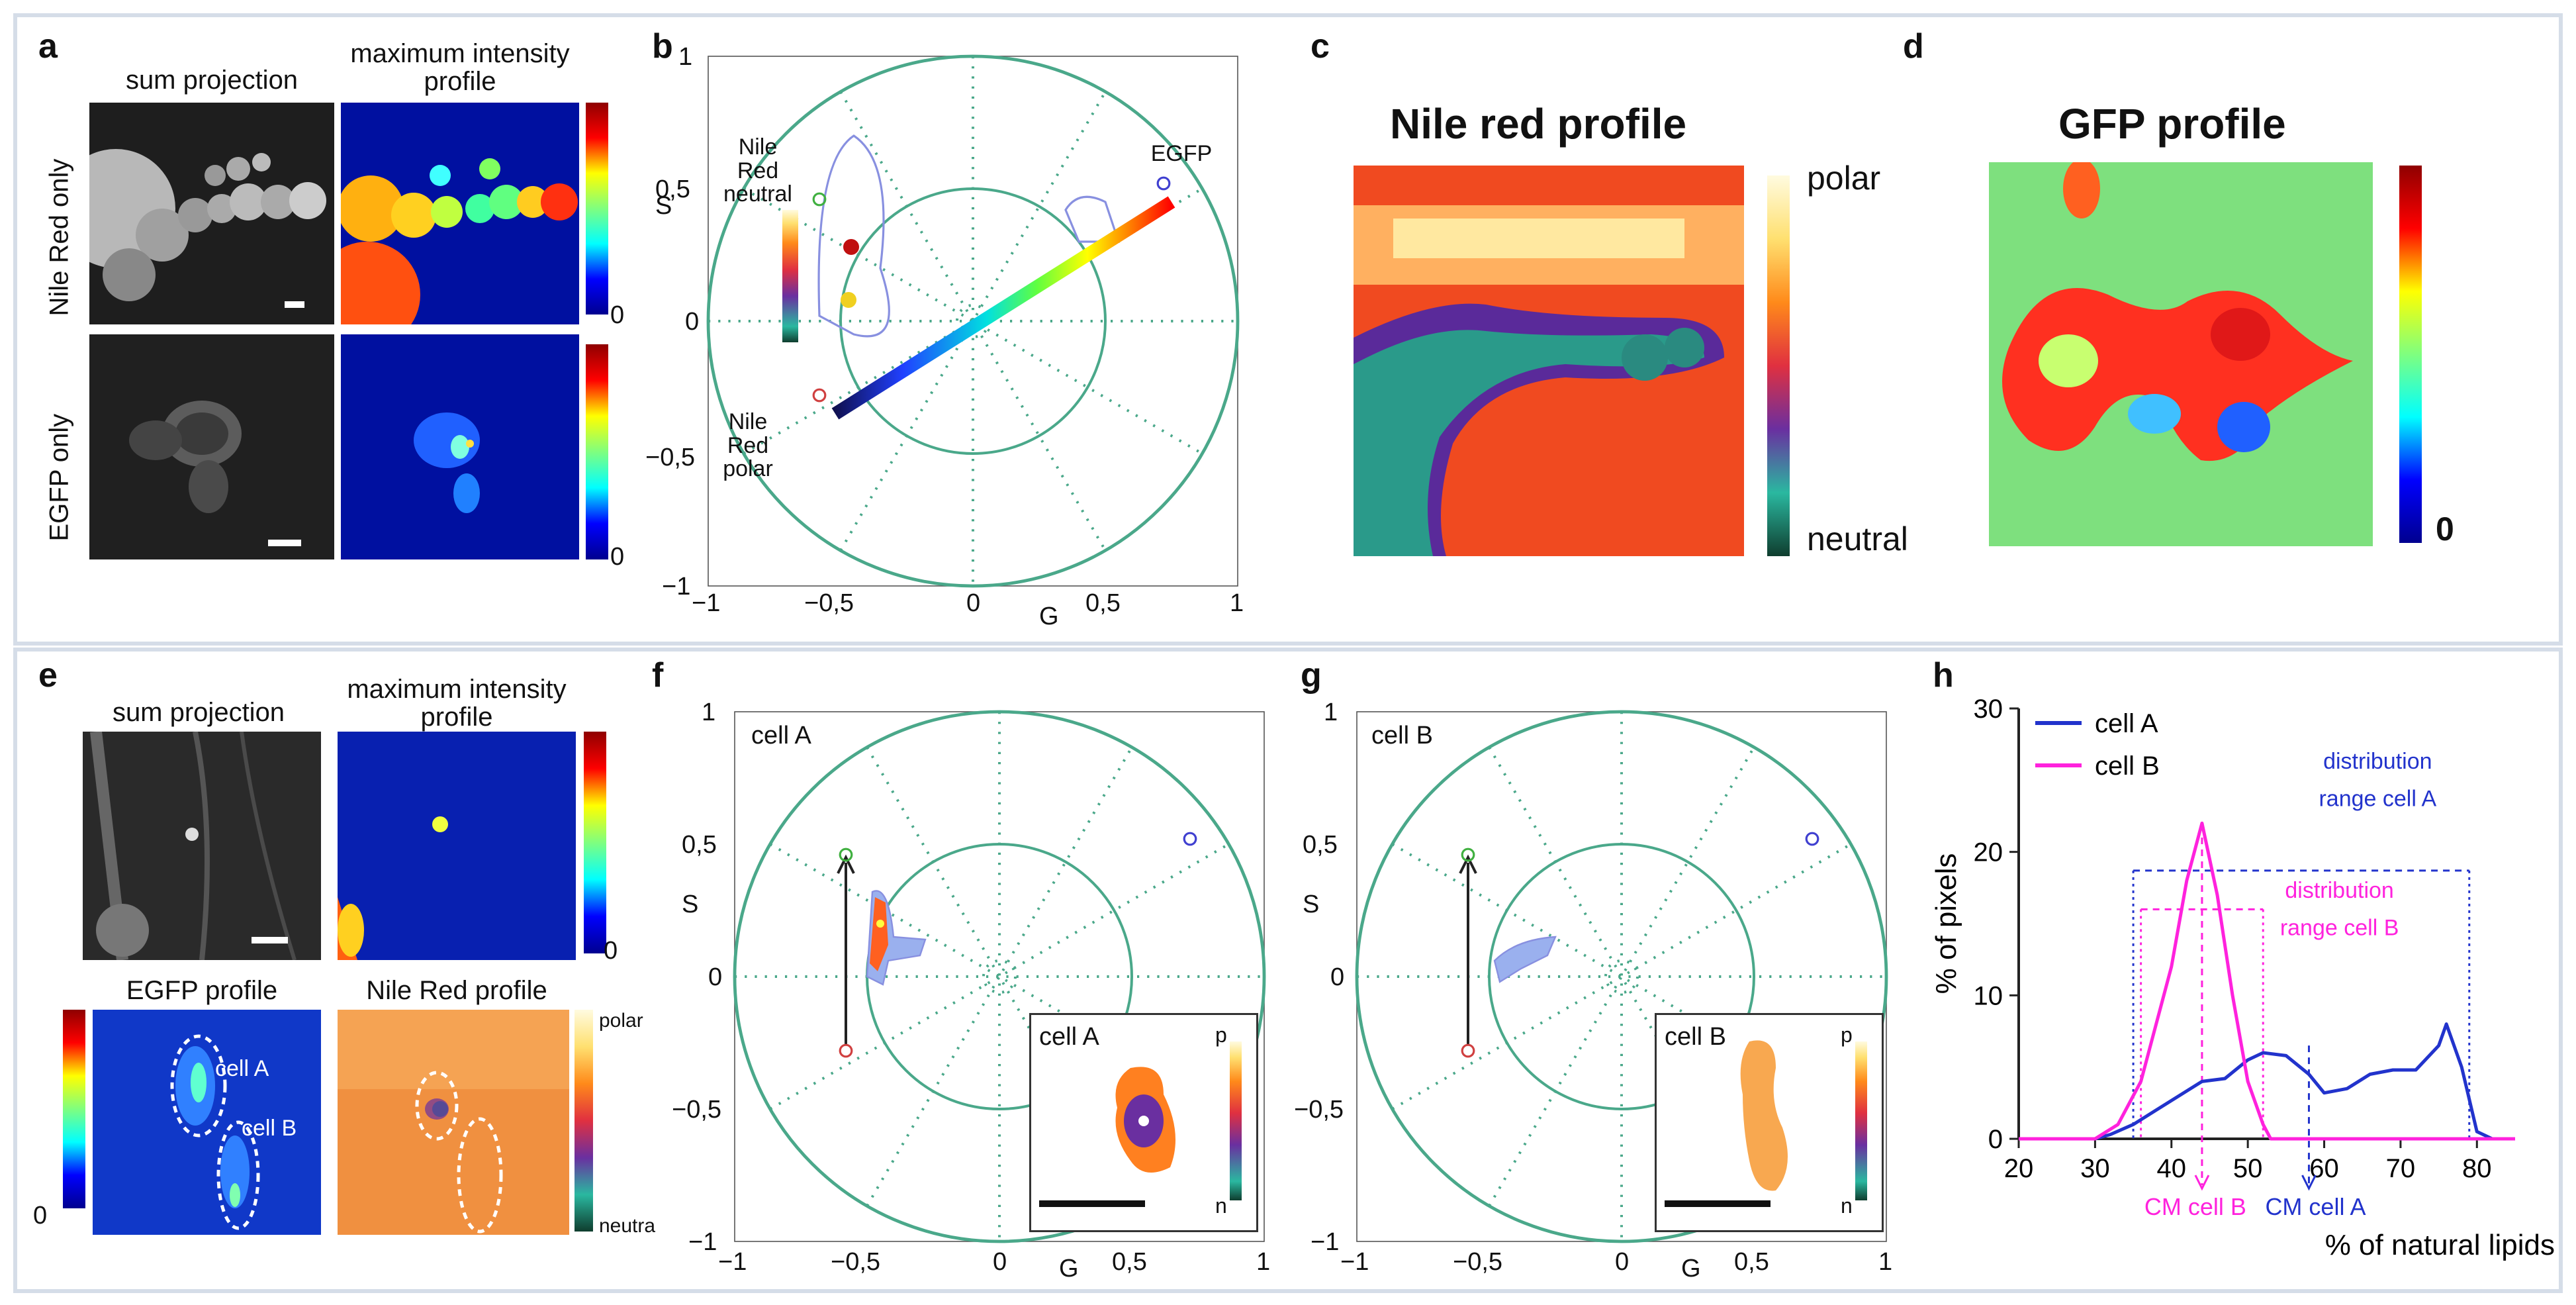 The height and width of the screenshot is (1305, 2576). I want to click on panel-g-ytick-5: −1, so click(1325, 1242).